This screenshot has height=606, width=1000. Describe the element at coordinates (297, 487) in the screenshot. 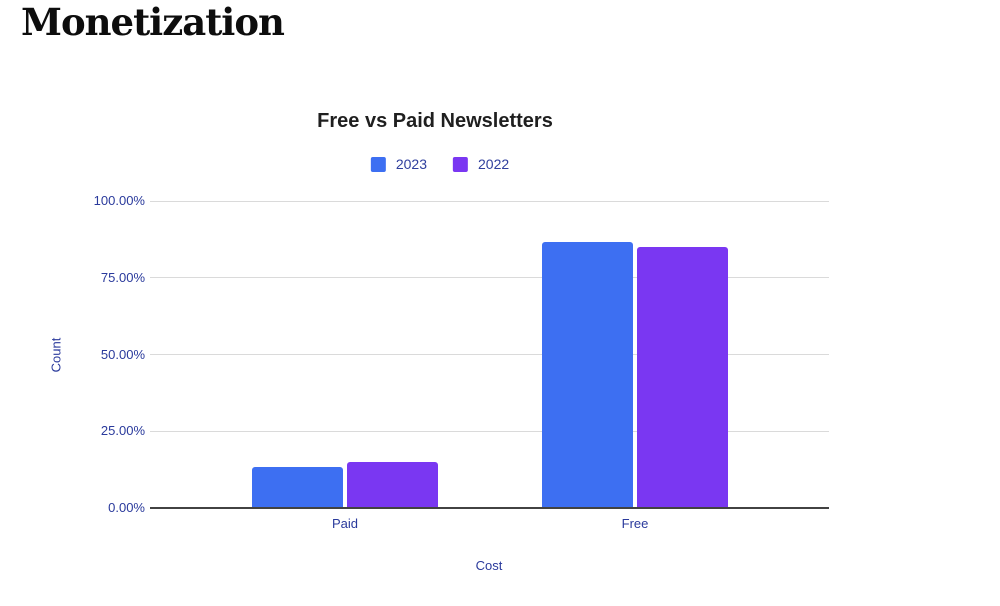

I see `bar-paid-2023` at that location.